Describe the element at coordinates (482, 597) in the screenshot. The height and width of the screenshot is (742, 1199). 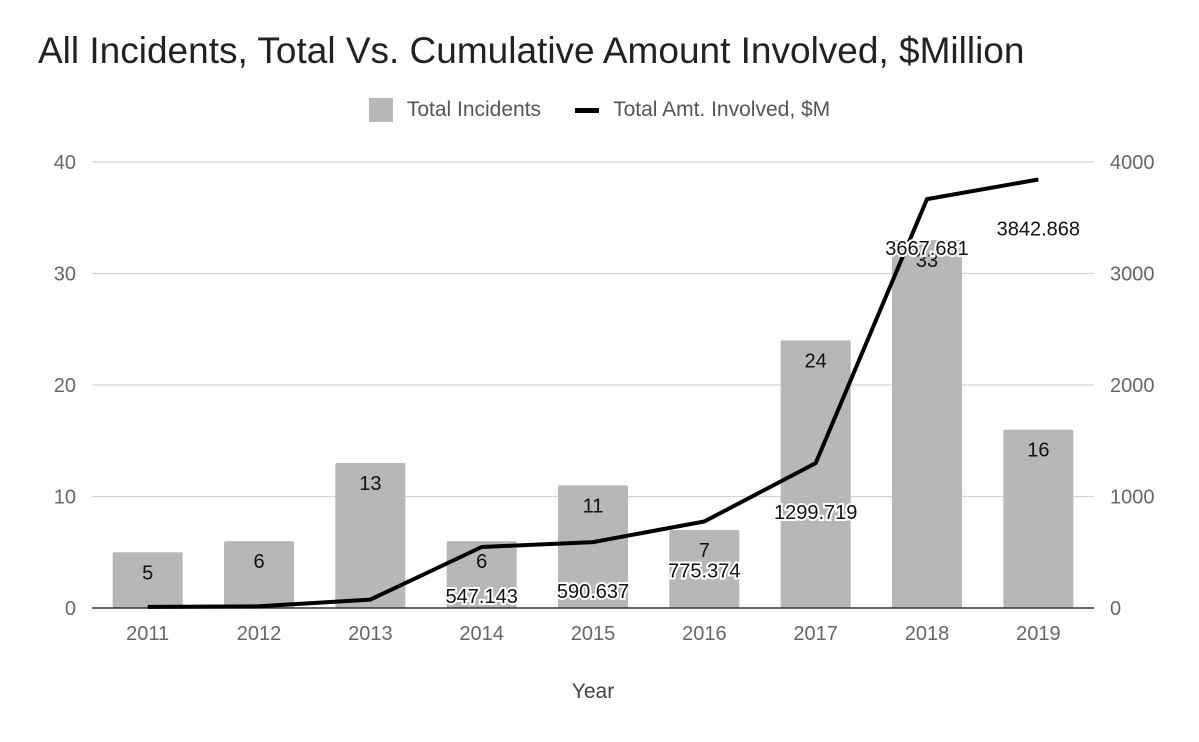
I see `line-value-label: 547.143` at that location.